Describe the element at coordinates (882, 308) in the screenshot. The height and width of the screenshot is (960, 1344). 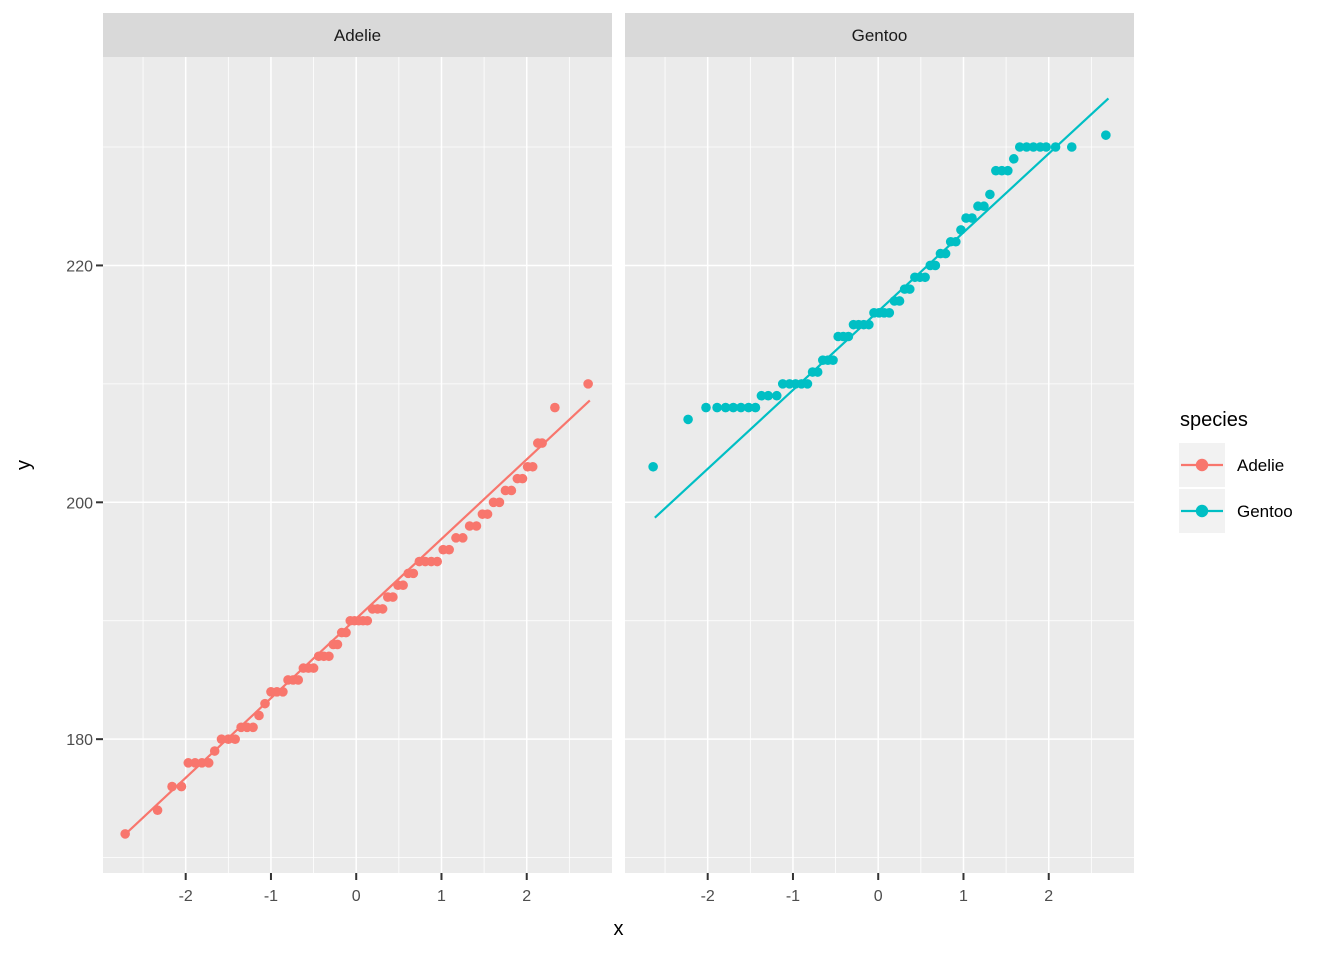
I see `qq-line-gentoo` at that location.